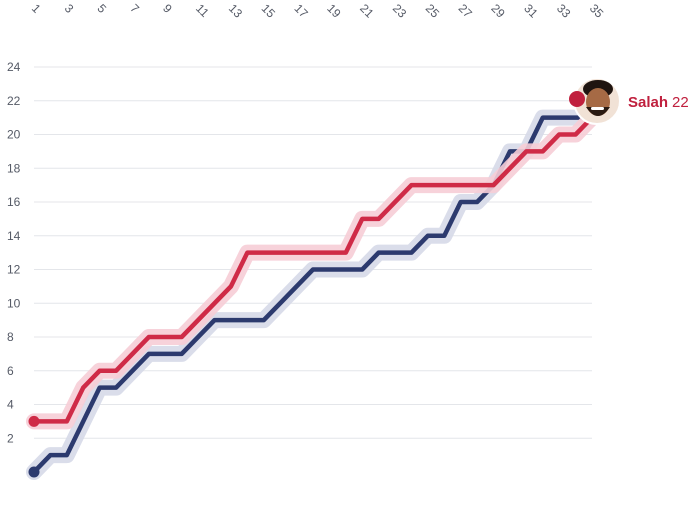 This screenshot has width=700, height=527. I want to click on y-tick-label: 4, so click(10, 405).